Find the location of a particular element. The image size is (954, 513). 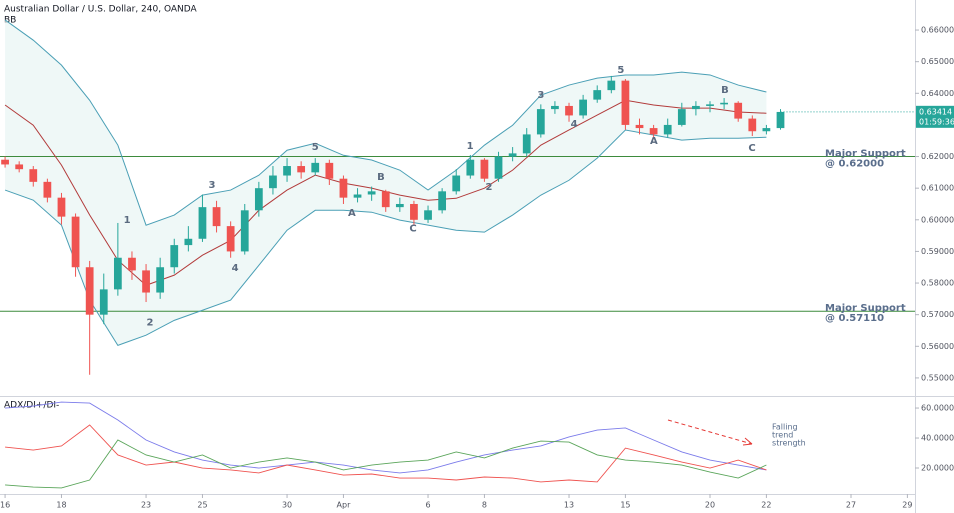

y-tick-label: 0.61000 is located at coordinates (937, 188).